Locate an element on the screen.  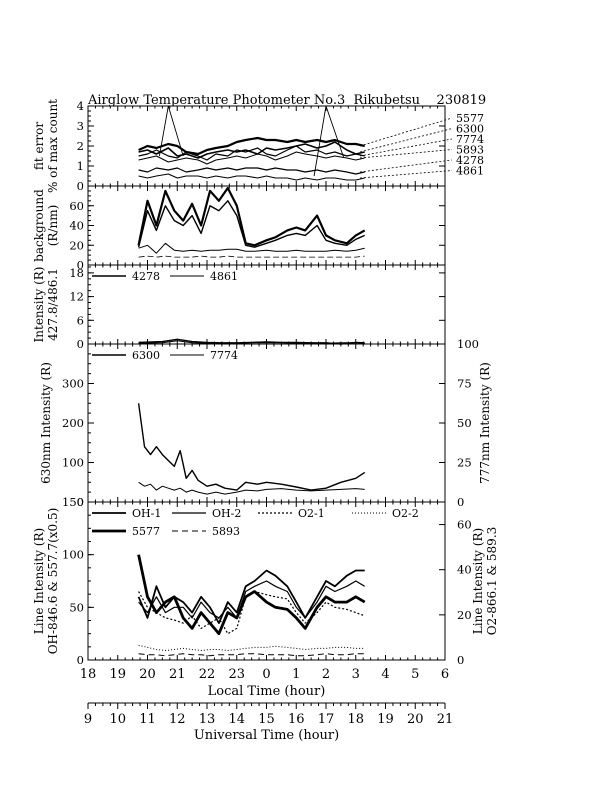
ut-tick-label: 9 is located at coordinates (88, 719).